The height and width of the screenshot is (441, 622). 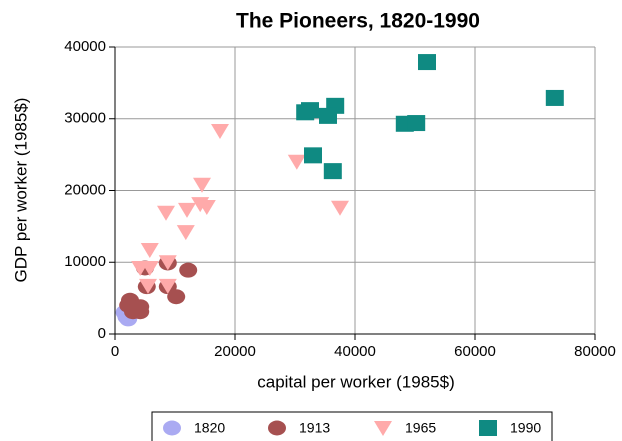 What do you see at coordinates (85, 261) in the screenshot?
I see `y-tick-label: 10000` at bounding box center [85, 261].